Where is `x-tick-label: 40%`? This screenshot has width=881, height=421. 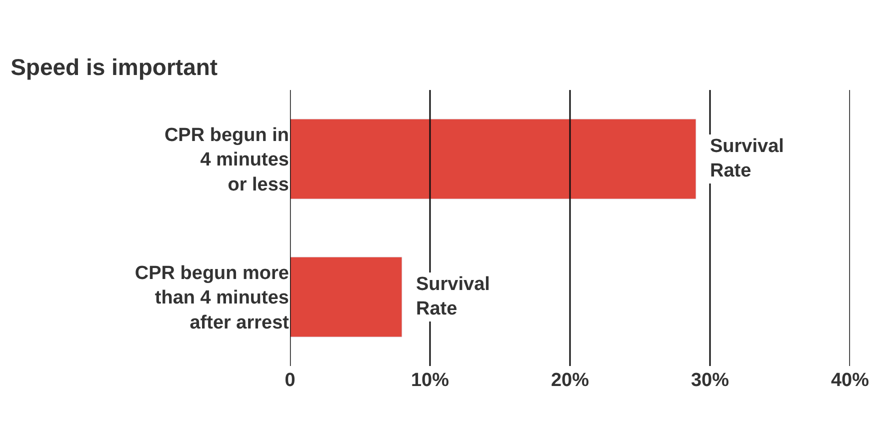
x-tick-label: 40% is located at coordinates (850, 380).